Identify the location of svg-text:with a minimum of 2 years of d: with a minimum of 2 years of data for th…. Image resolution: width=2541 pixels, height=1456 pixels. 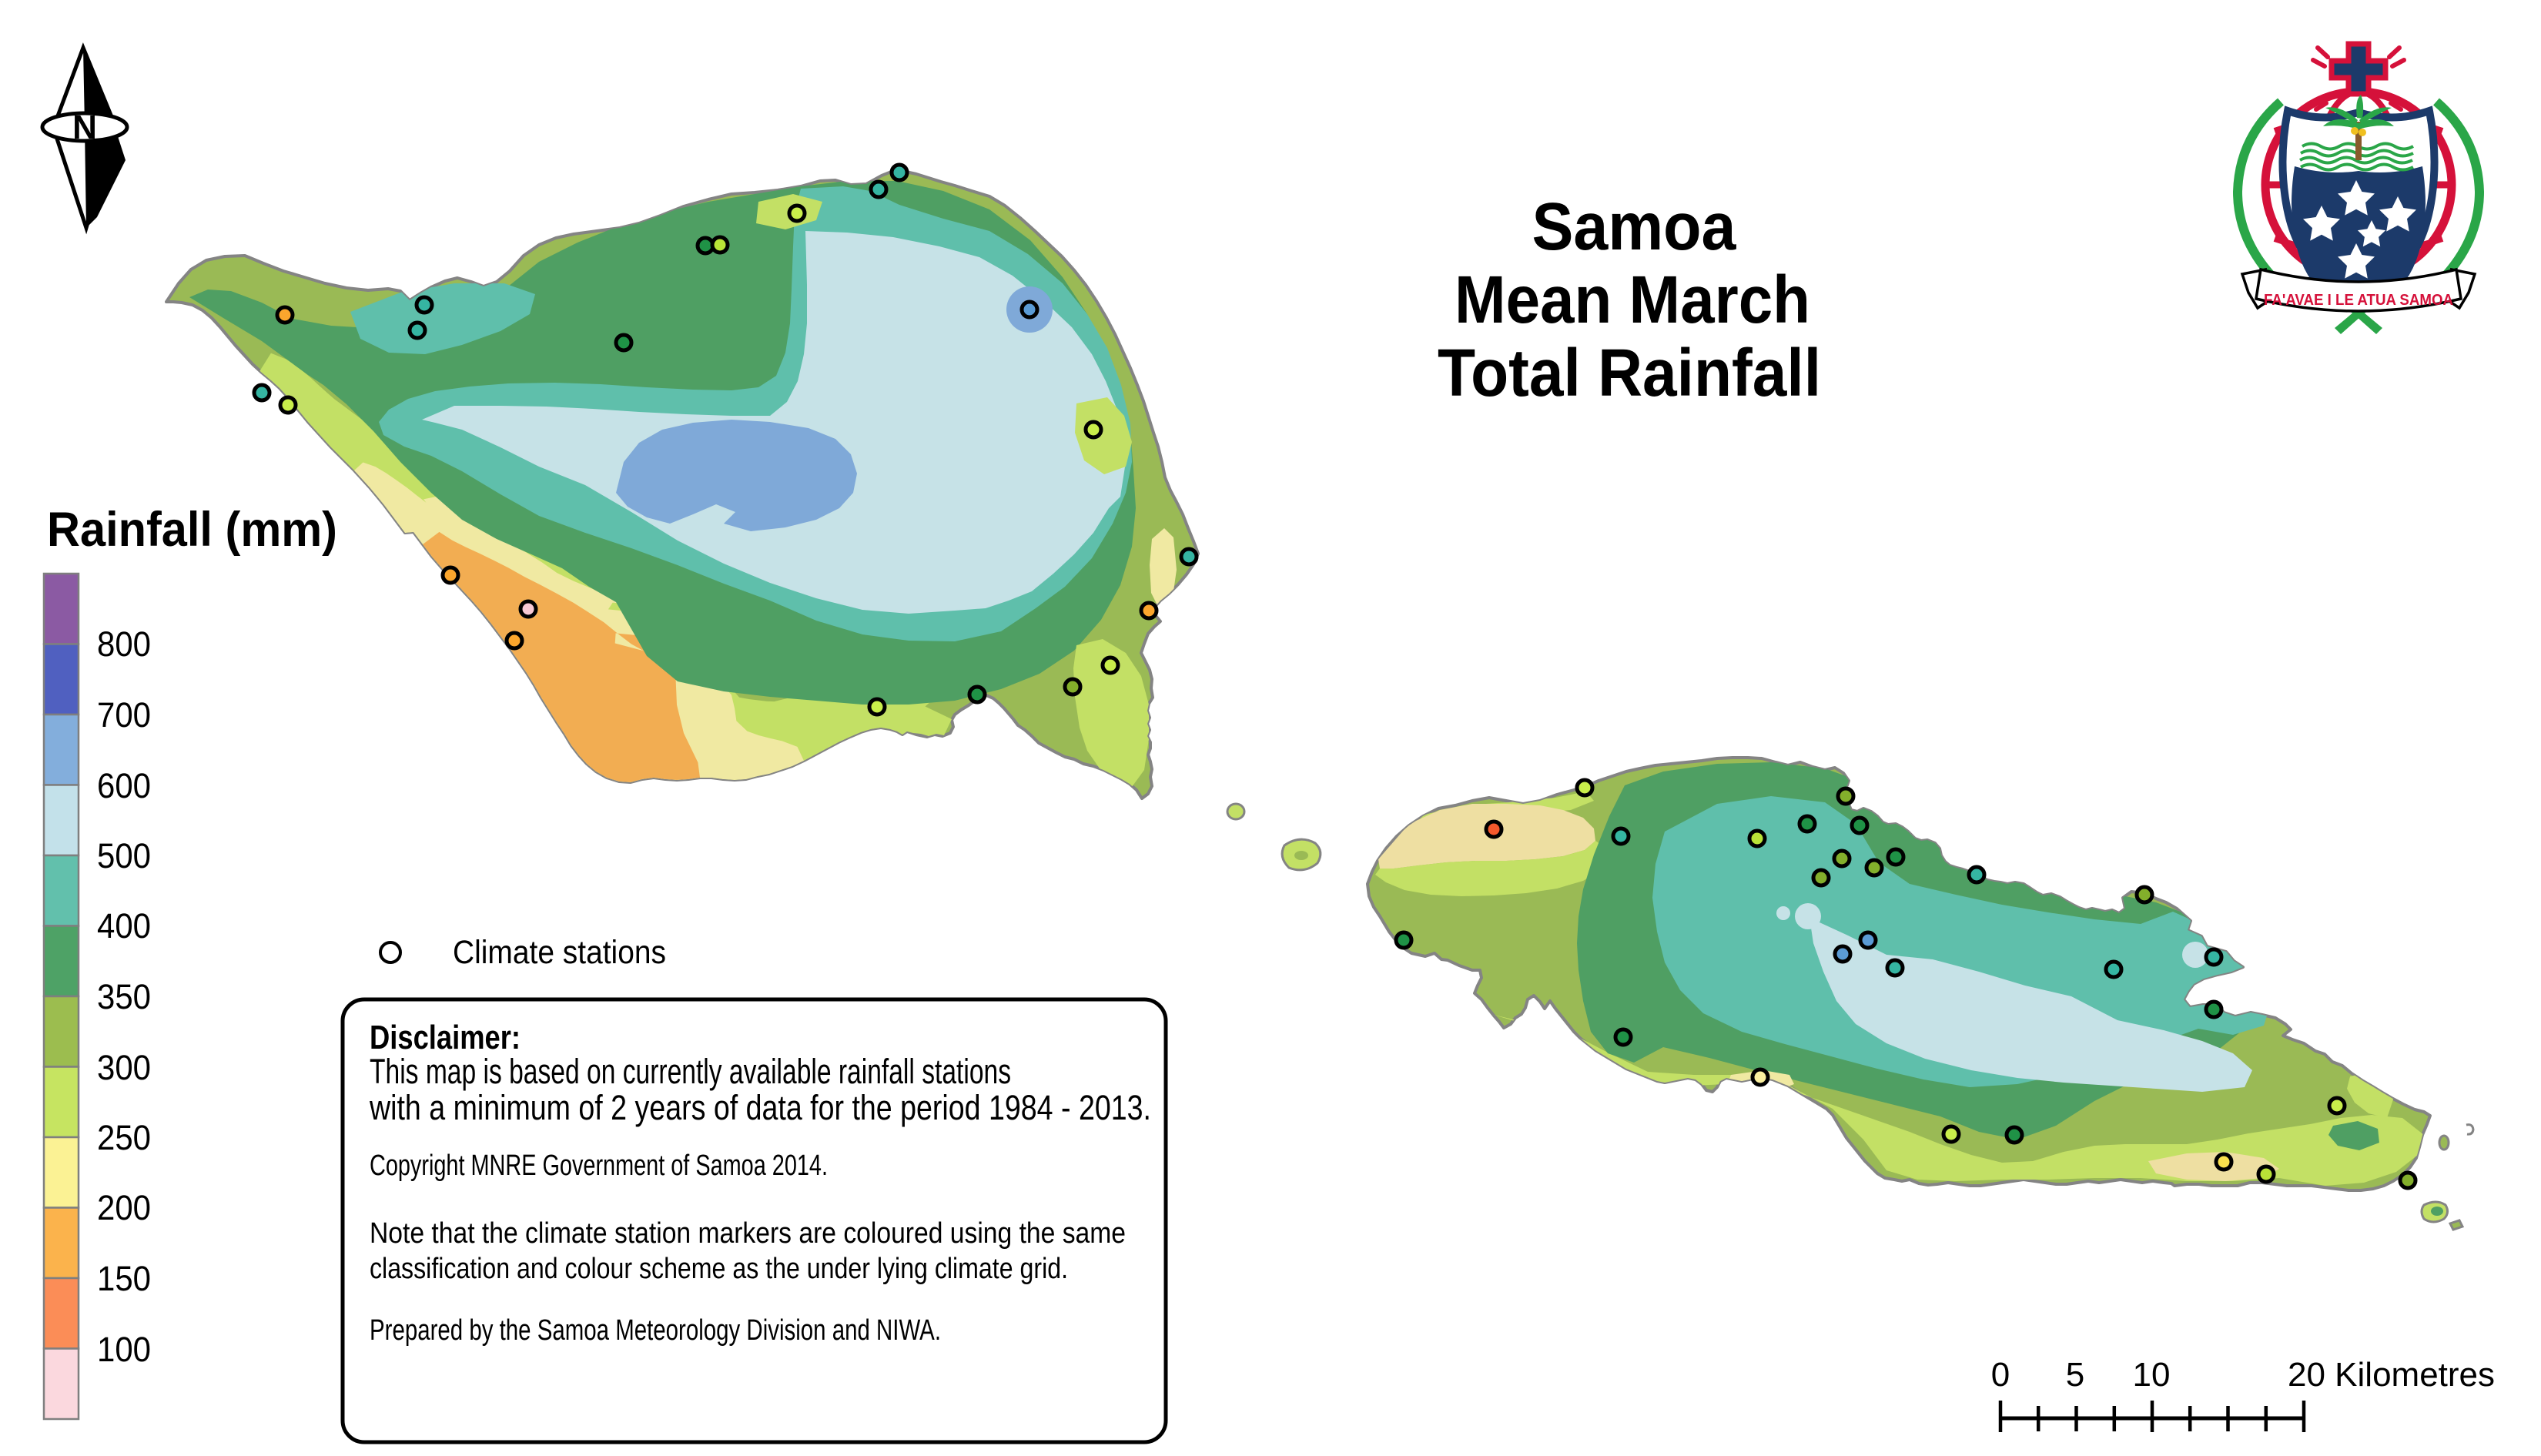
(760, 1108).